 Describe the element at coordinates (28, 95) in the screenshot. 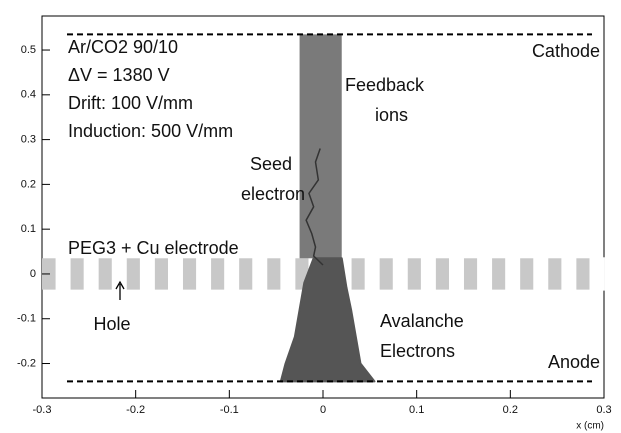

I see `y-tick-label: 0.4` at that location.